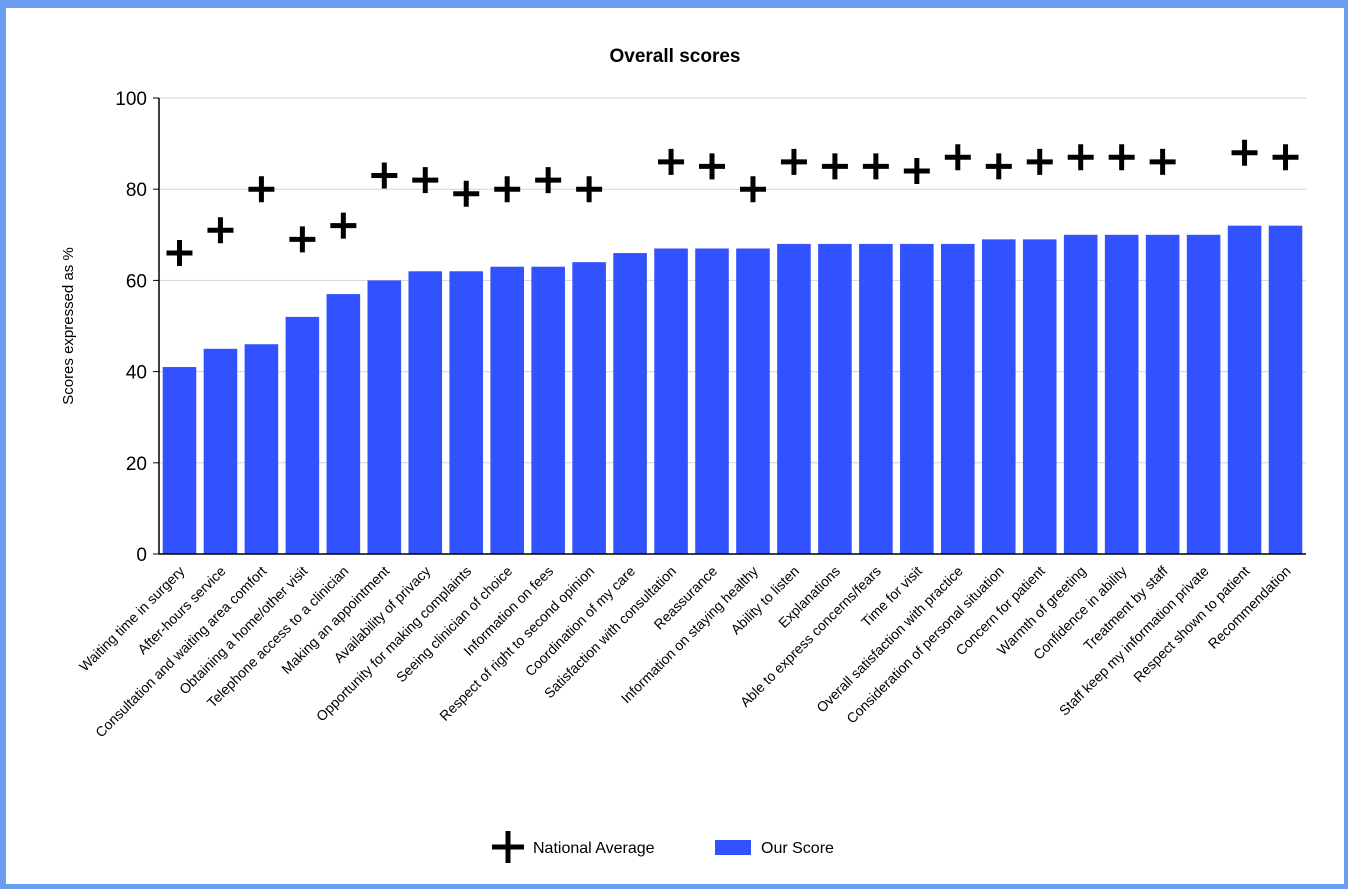 The image size is (1348, 889). Describe the element at coordinates (179, 460) in the screenshot. I see `bar-waiting-time-in-surgery` at that location.